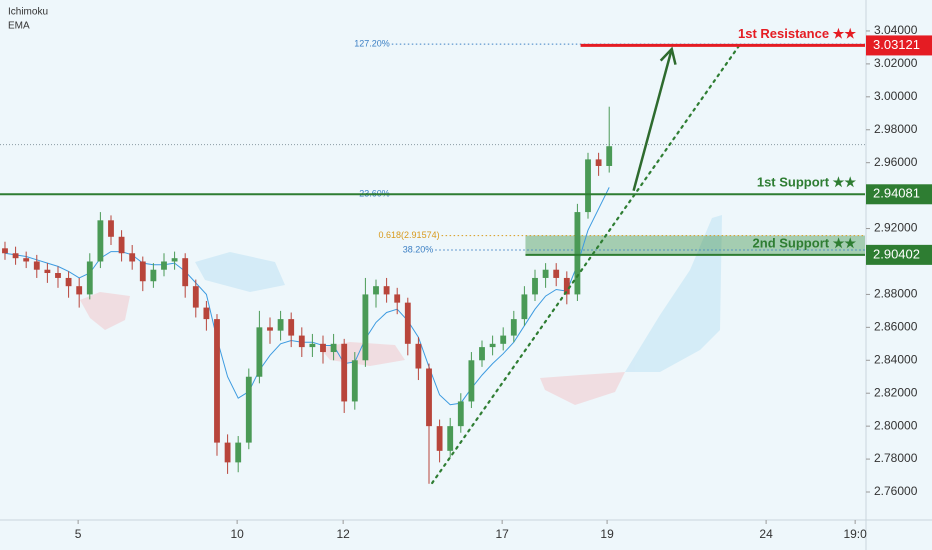 The width and height of the screenshot is (932, 550). I want to click on y-tick-label: 3.04000, so click(896, 30).